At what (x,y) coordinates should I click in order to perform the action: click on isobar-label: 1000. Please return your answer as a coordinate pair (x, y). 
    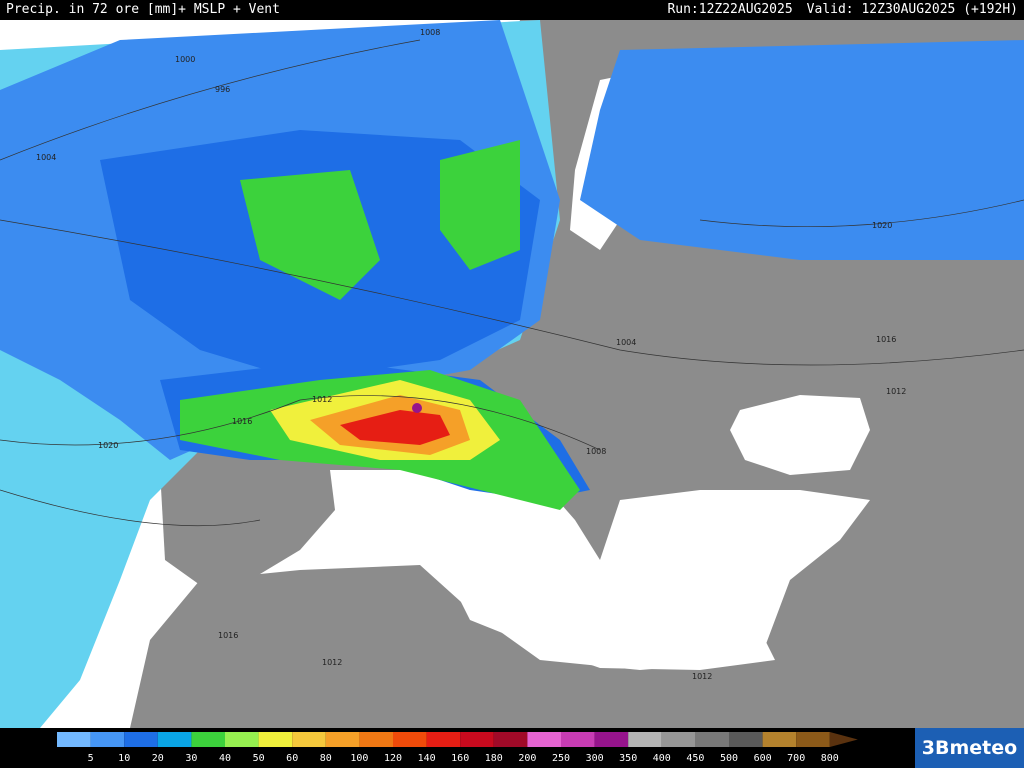
    Looking at the image, I should click on (185, 59).